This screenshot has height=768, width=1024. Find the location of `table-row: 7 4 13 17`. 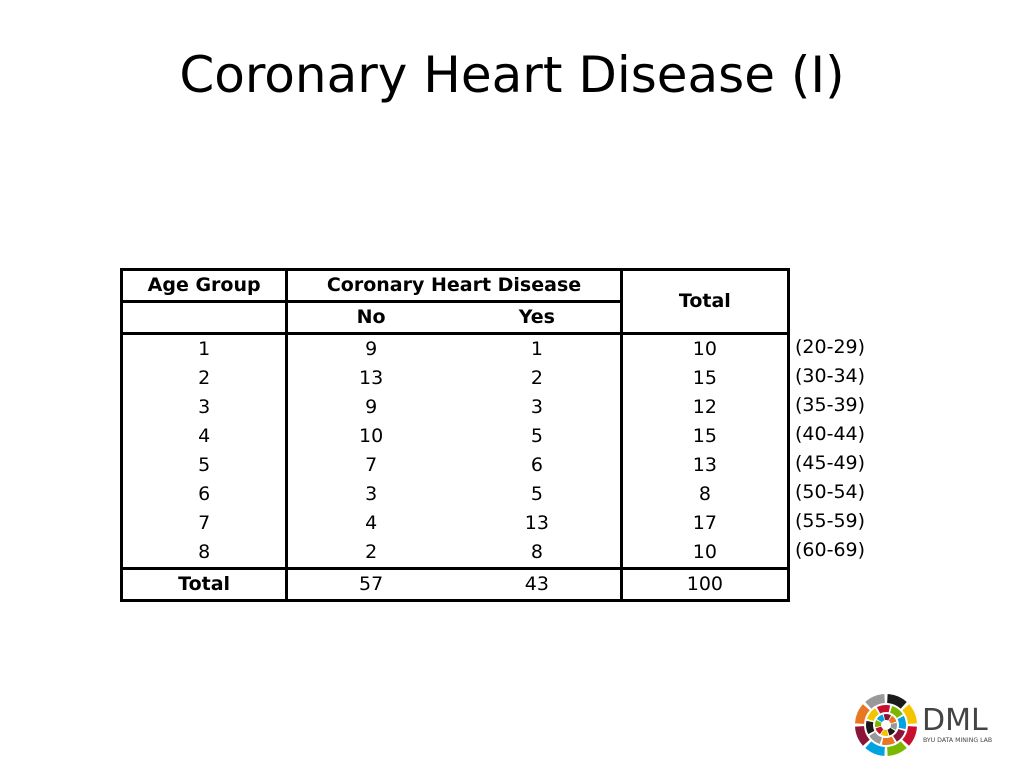

table-row: 7 4 13 17 is located at coordinates (455, 523).